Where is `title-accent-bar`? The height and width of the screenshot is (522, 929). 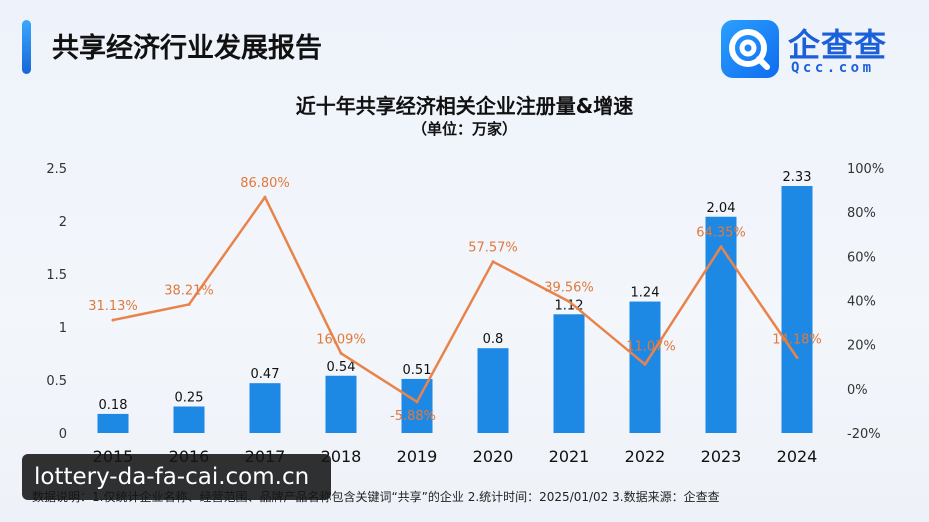 title-accent-bar is located at coordinates (26, 47).